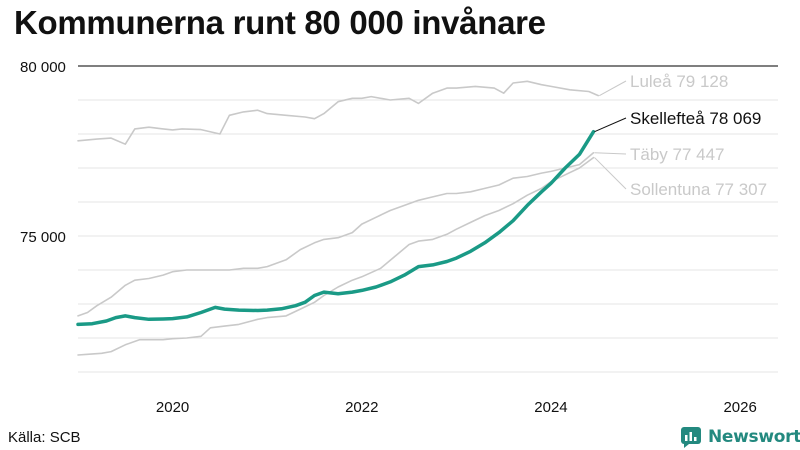  Describe the element at coordinates (43, 152) in the screenshot. I see `y-axis: 75 000 80 000` at that location.